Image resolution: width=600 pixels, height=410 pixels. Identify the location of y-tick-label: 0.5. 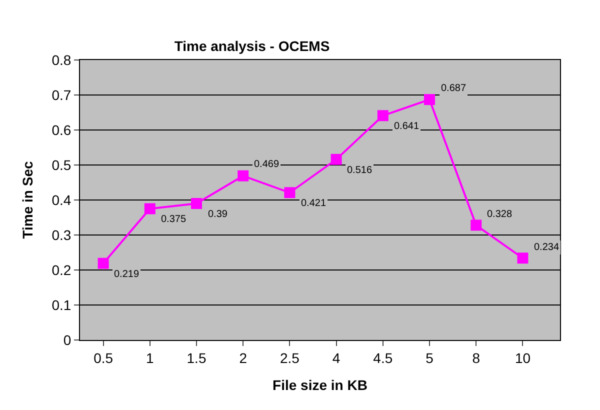
(62, 164).